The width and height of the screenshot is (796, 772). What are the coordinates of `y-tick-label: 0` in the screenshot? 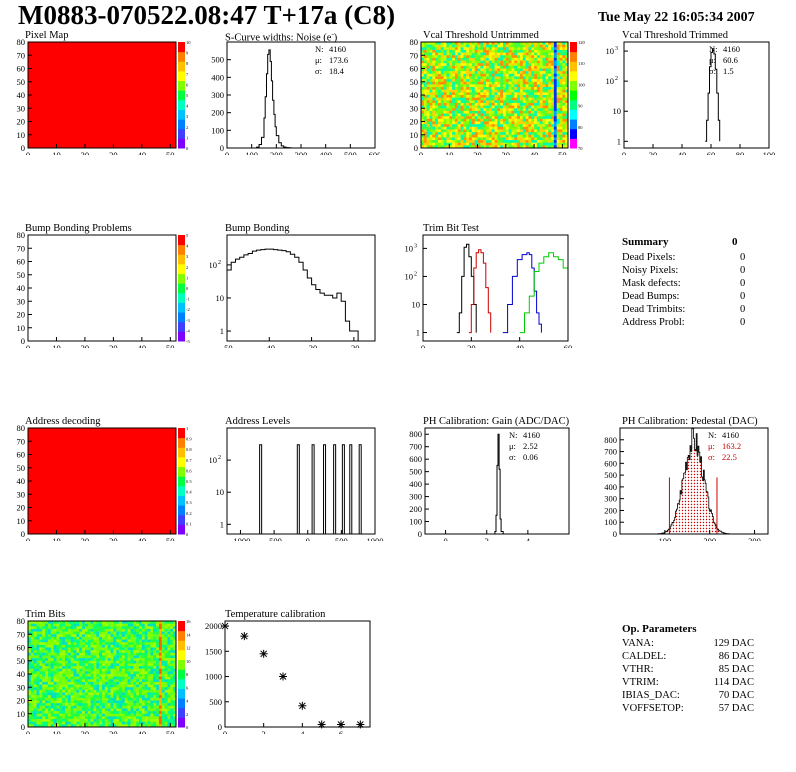 It's located at (222, 148).